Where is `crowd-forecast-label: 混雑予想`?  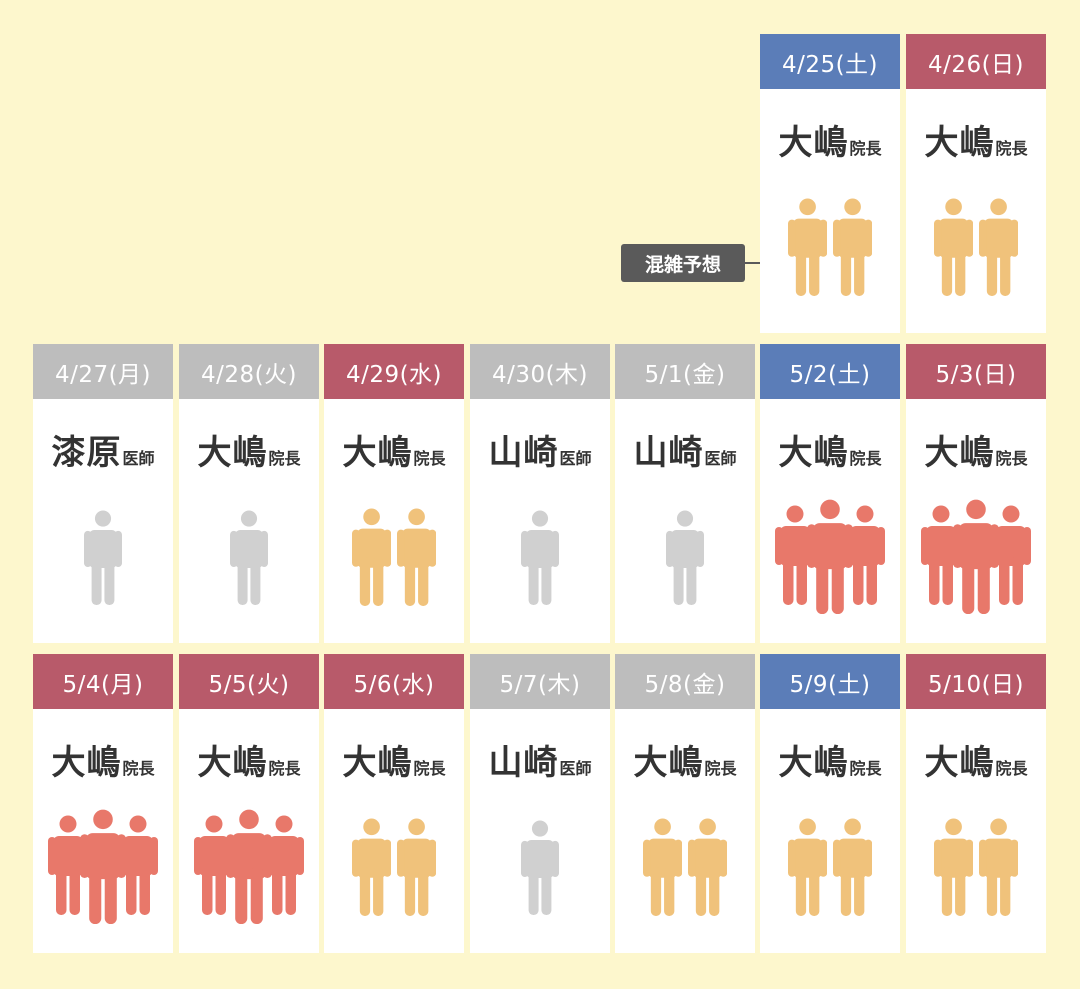
crowd-forecast-label: 混雑予想 is located at coordinates (683, 263).